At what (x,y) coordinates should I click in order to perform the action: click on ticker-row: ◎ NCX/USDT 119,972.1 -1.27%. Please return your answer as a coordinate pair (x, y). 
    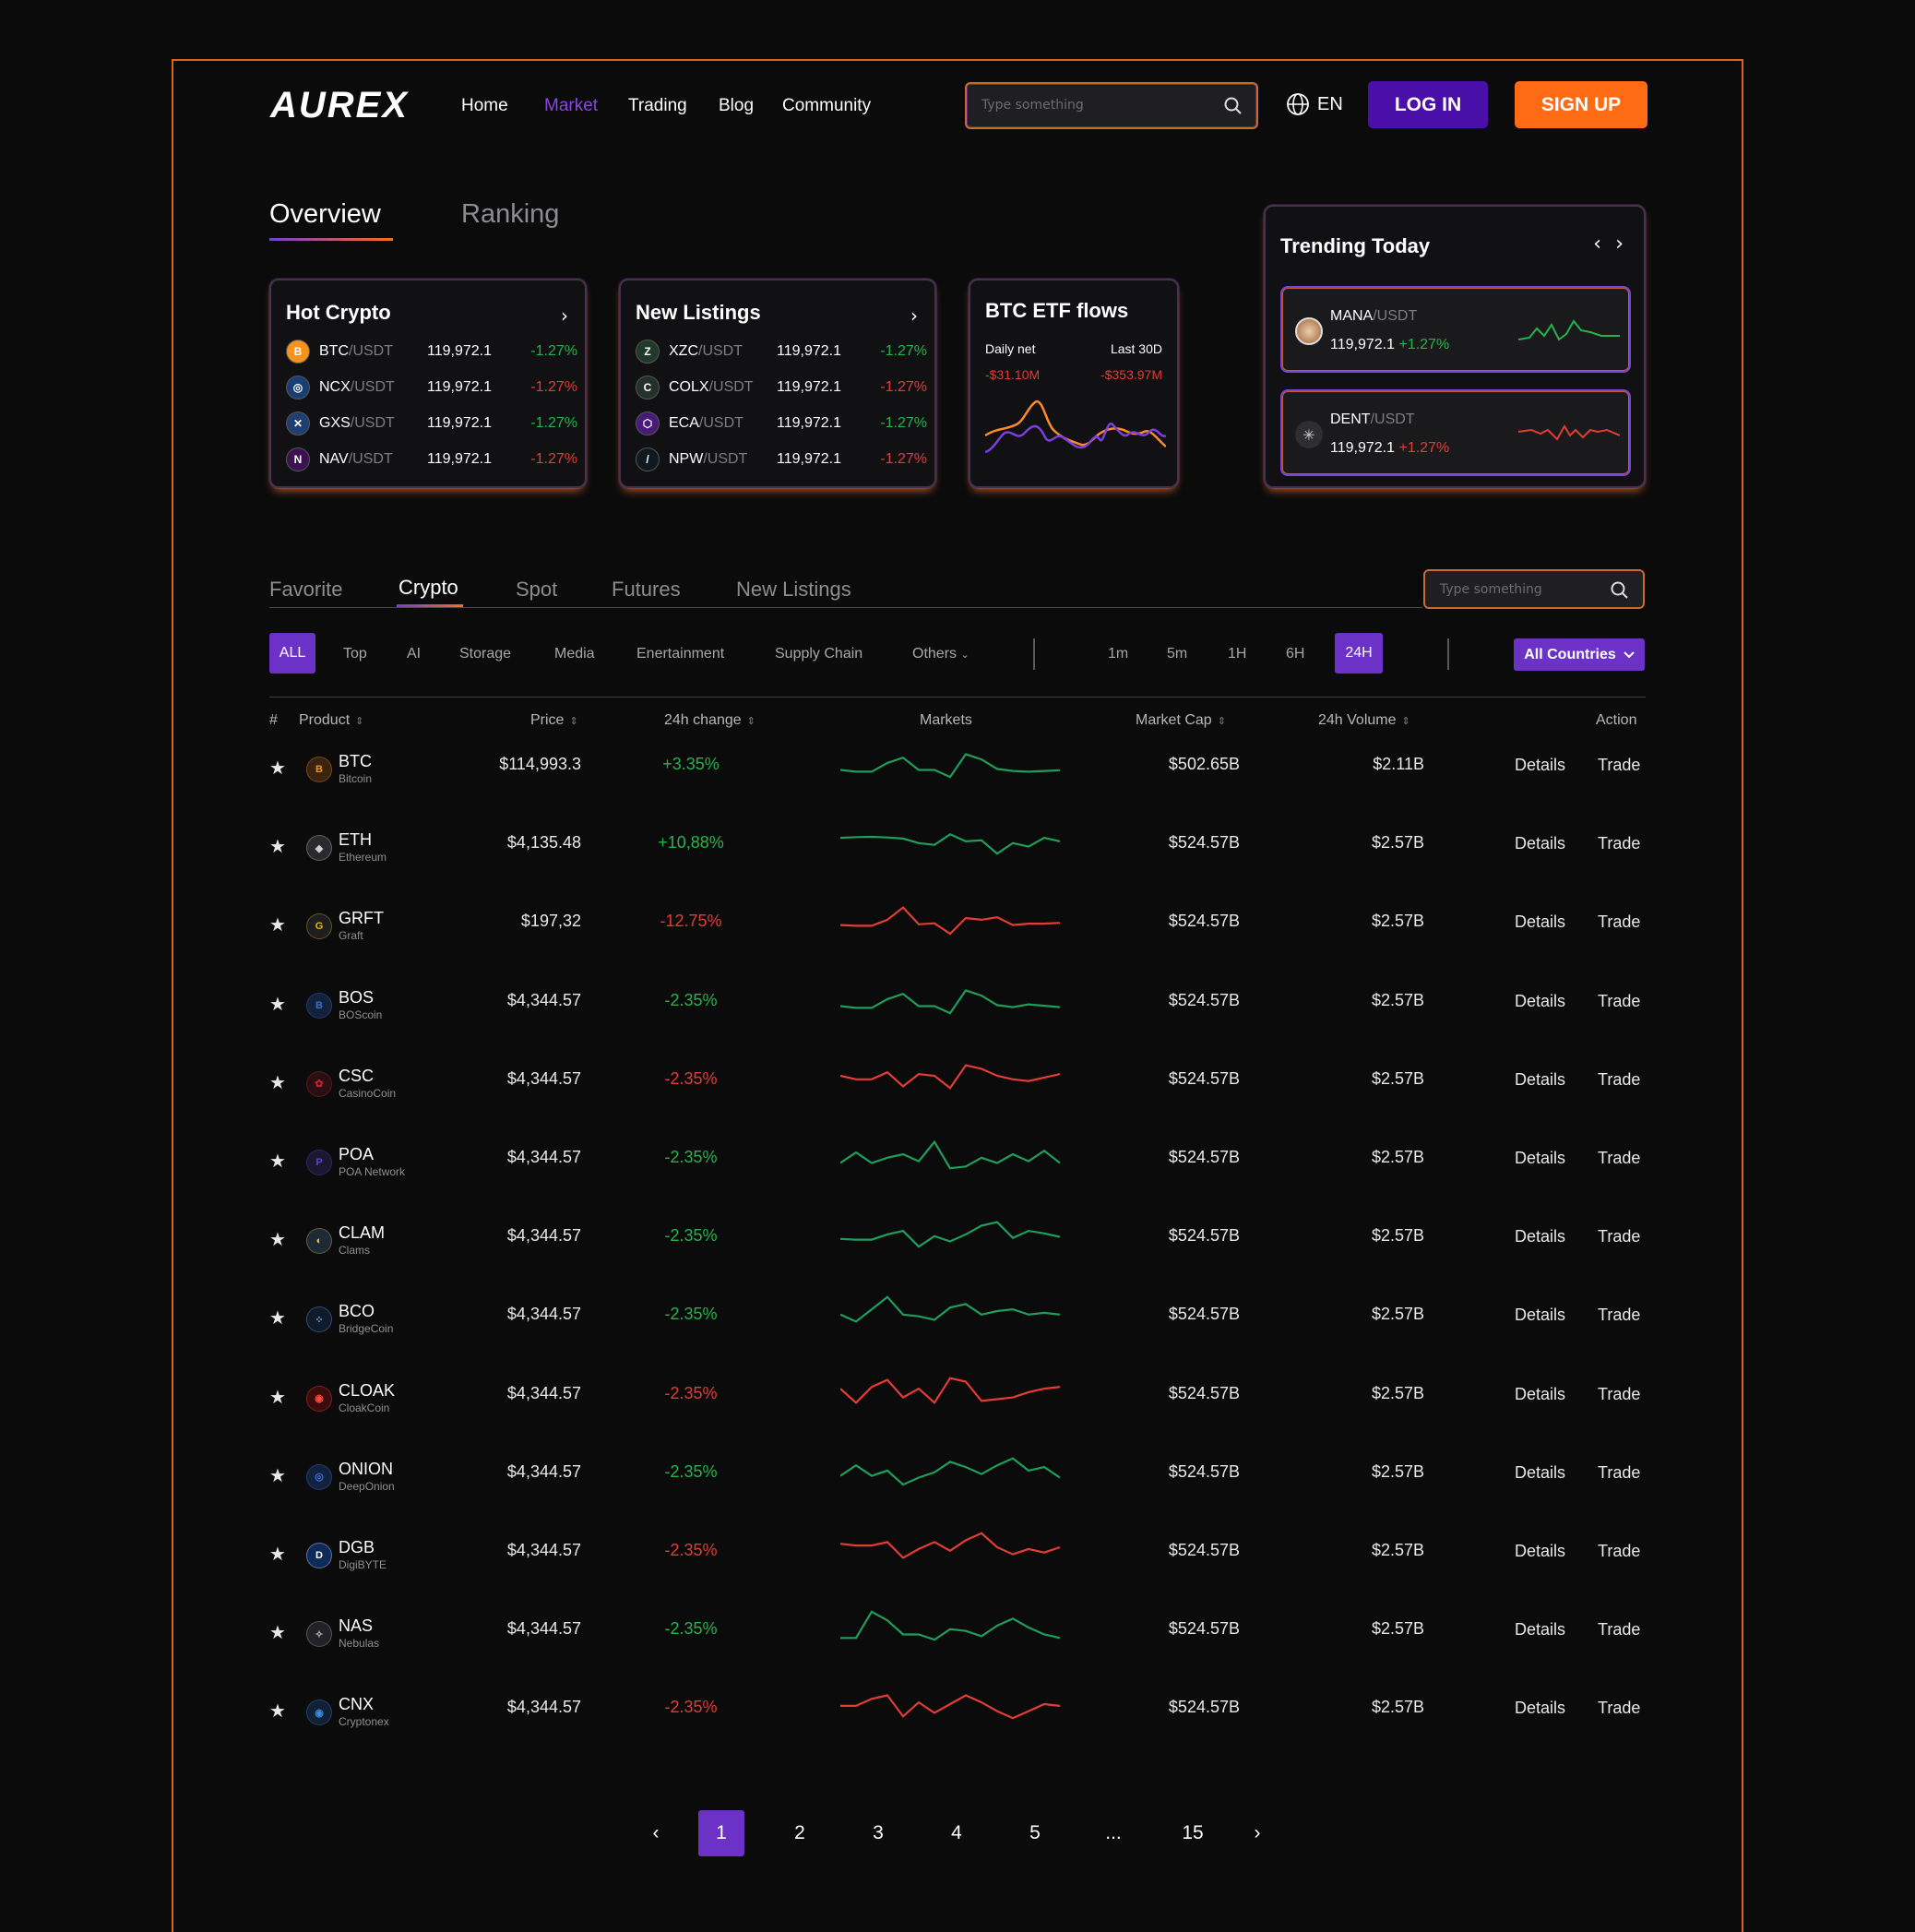
    Looking at the image, I should click on (431, 387).